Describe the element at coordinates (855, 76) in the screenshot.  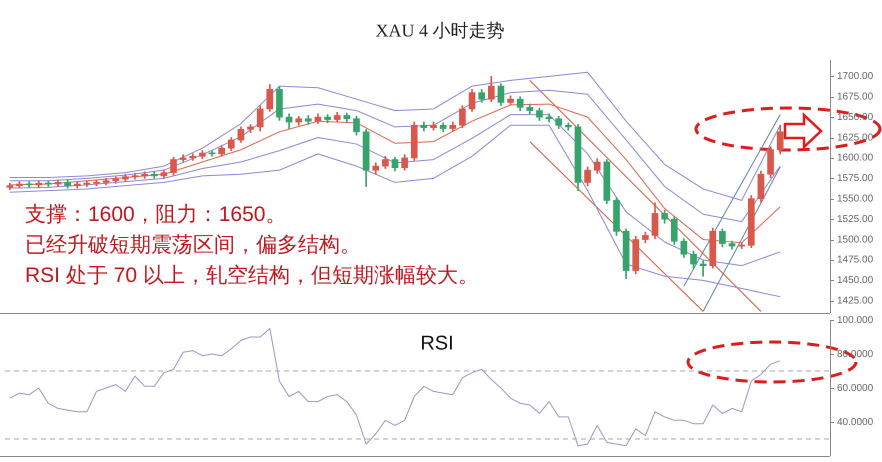
I see `y-tick-label: 1700.00` at that location.